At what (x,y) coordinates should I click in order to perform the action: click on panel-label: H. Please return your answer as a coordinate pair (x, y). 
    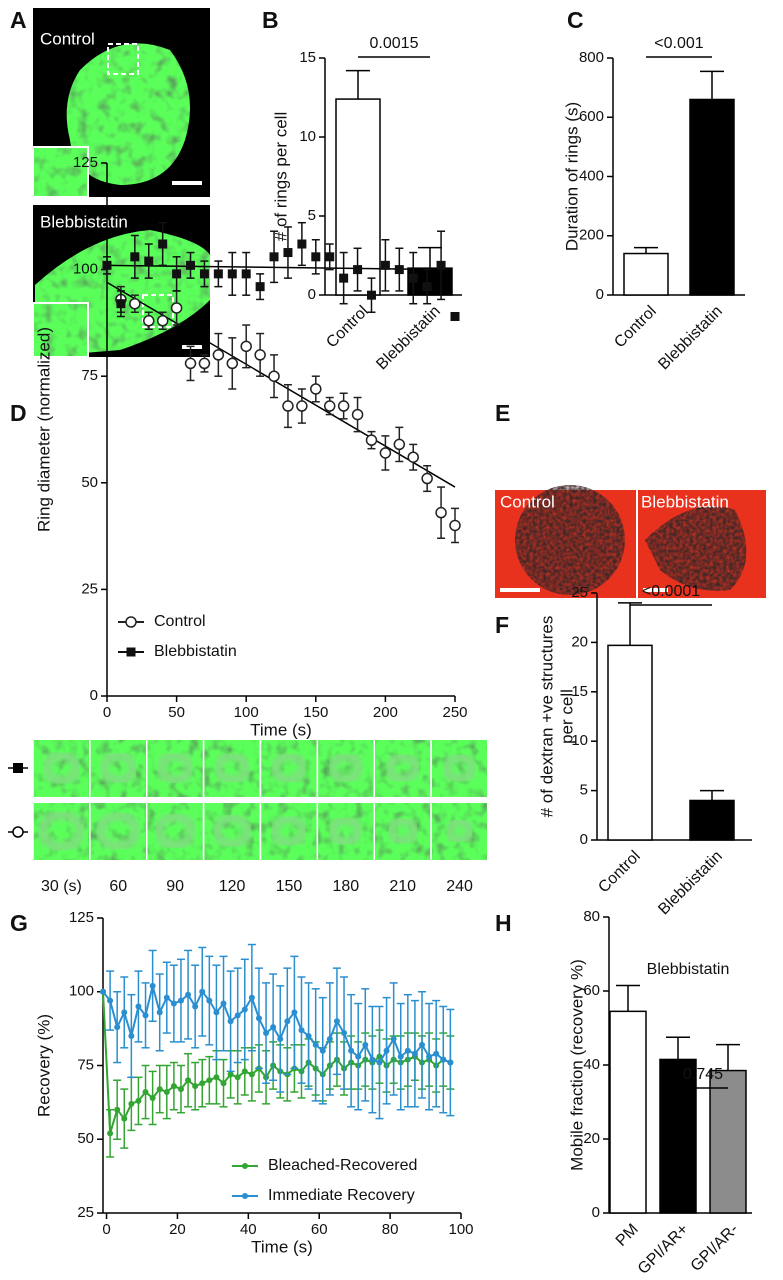
    Looking at the image, I should click on (503, 923).